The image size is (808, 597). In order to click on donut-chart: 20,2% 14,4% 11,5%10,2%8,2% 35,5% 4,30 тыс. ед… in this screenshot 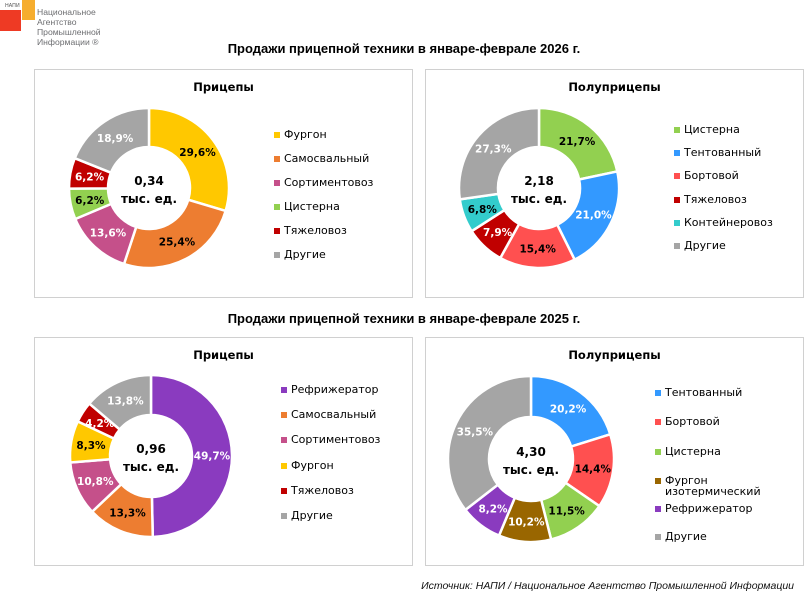, I will do `click(531, 459)`.